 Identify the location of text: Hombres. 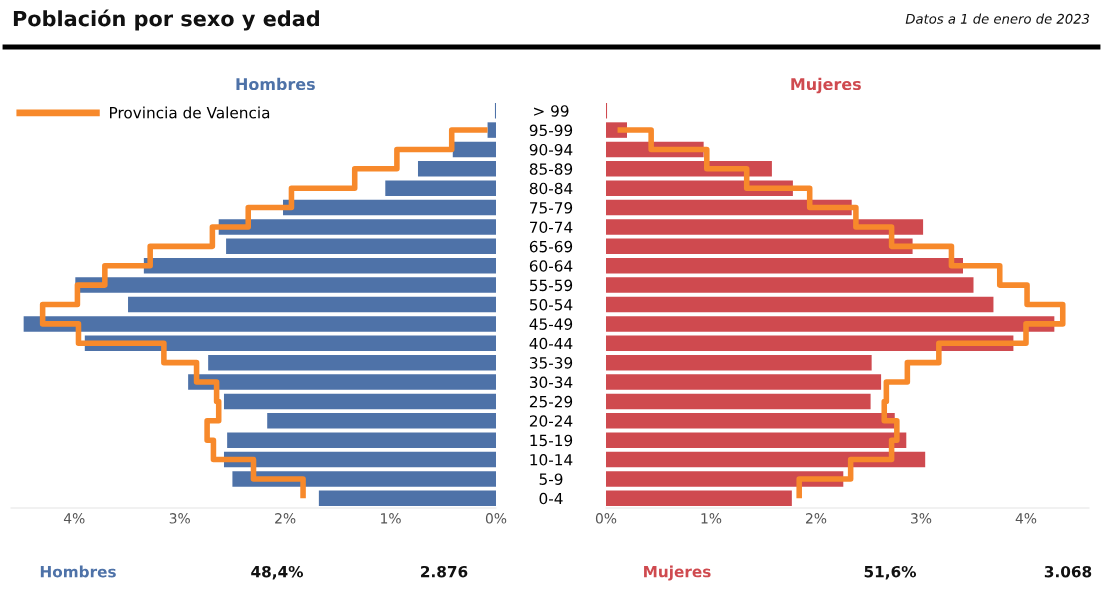
(78, 571).